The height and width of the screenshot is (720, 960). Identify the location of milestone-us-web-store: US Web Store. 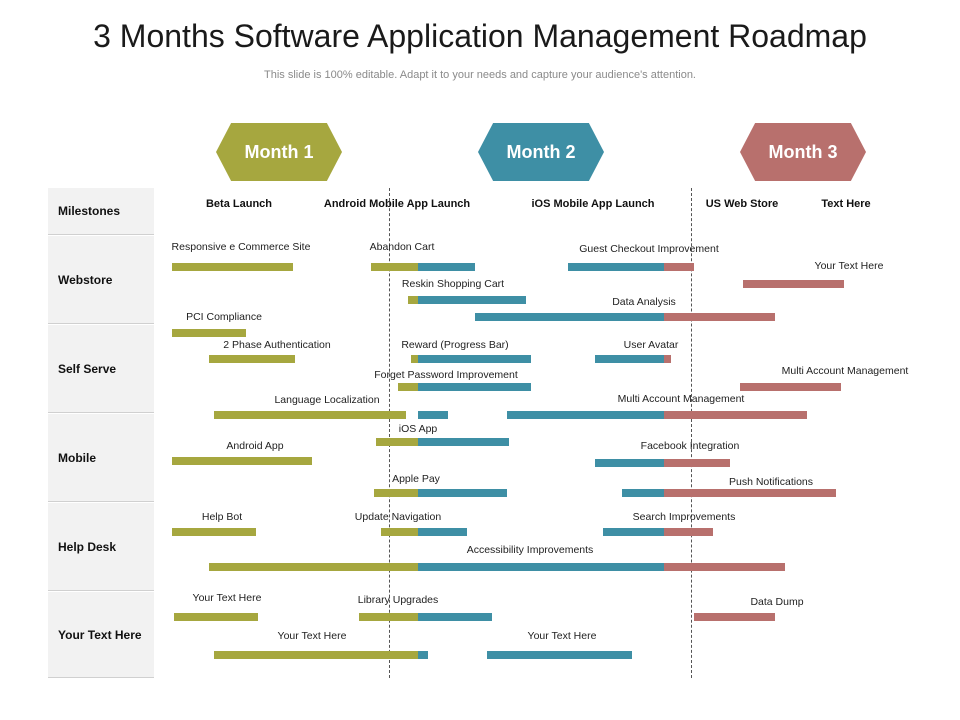
(742, 204).